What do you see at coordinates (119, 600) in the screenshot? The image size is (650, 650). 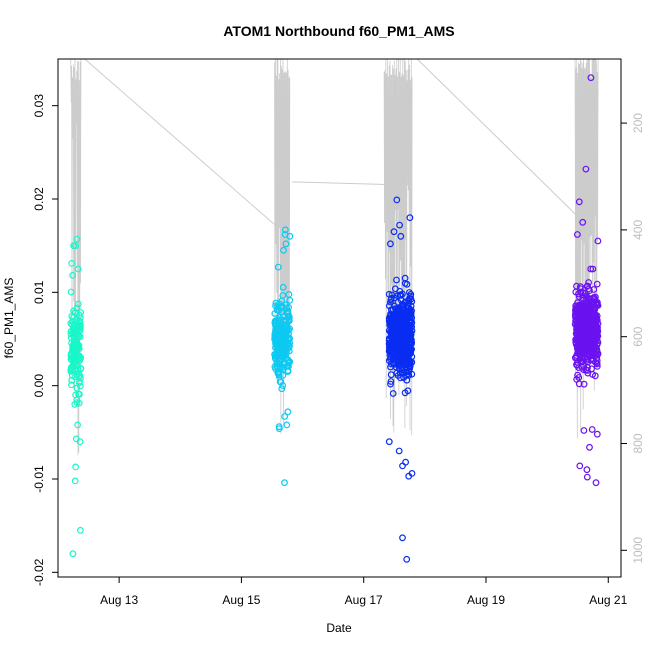 I see `x-tick-label: Aug 13` at bounding box center [119, 600].